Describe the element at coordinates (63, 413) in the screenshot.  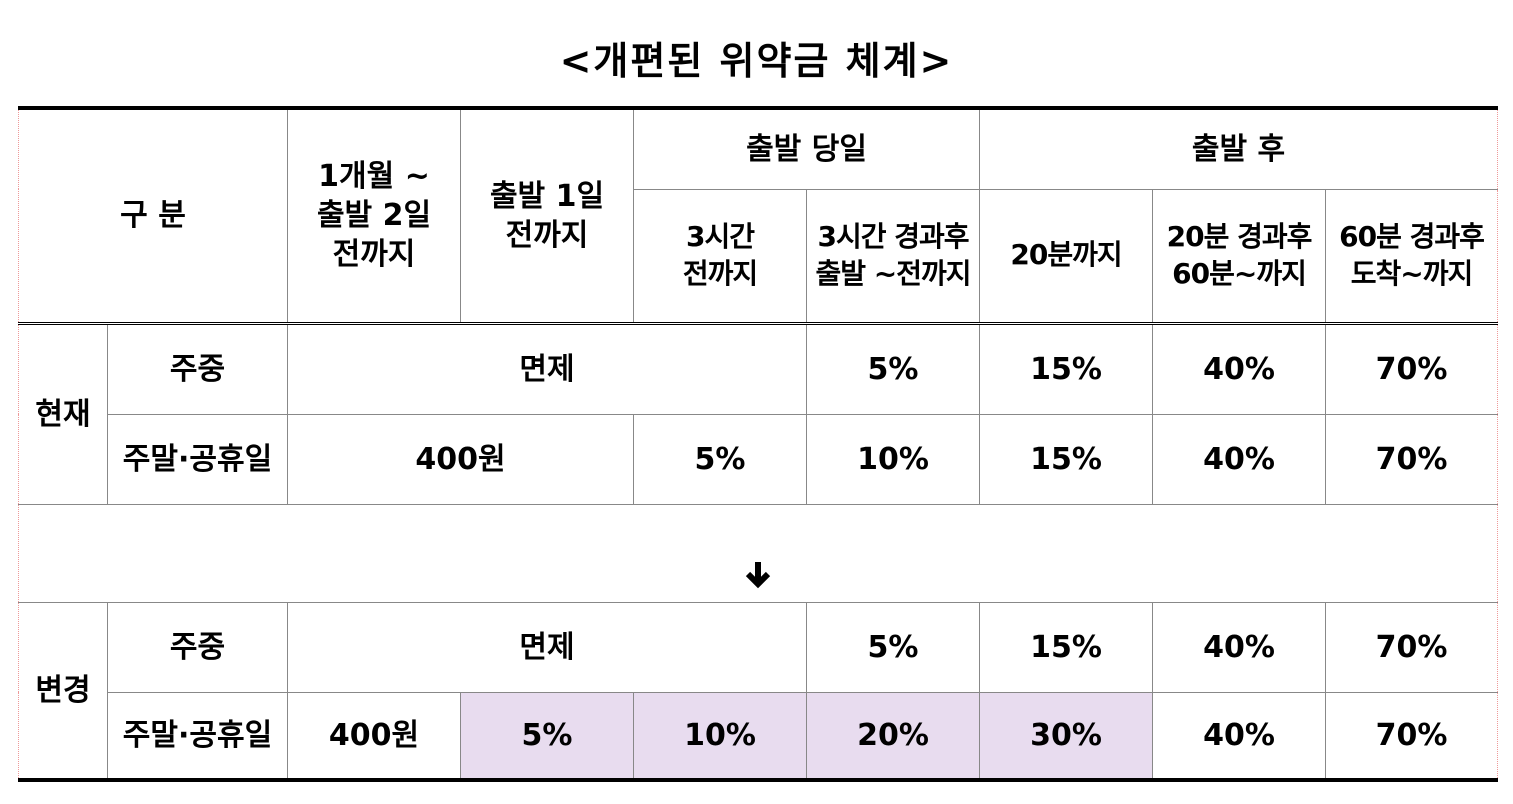
I see `group-label: 현재` at that location.